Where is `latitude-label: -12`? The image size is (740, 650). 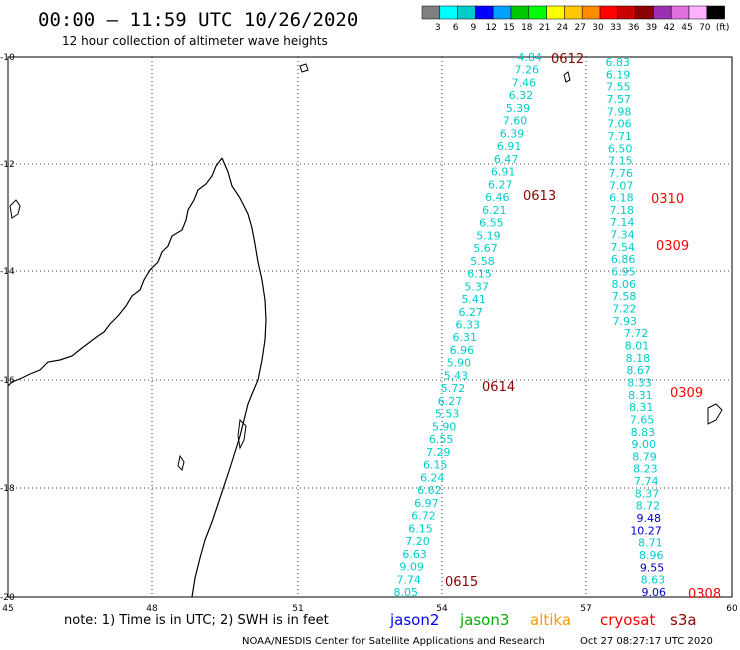 latitude-label: -12 is located at coordinates (7, 165).